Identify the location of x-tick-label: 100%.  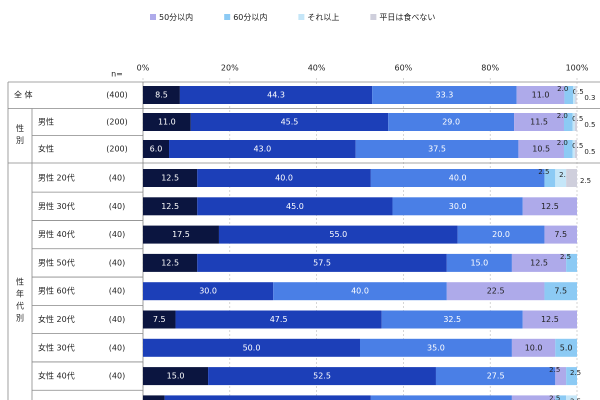
(577, 68).